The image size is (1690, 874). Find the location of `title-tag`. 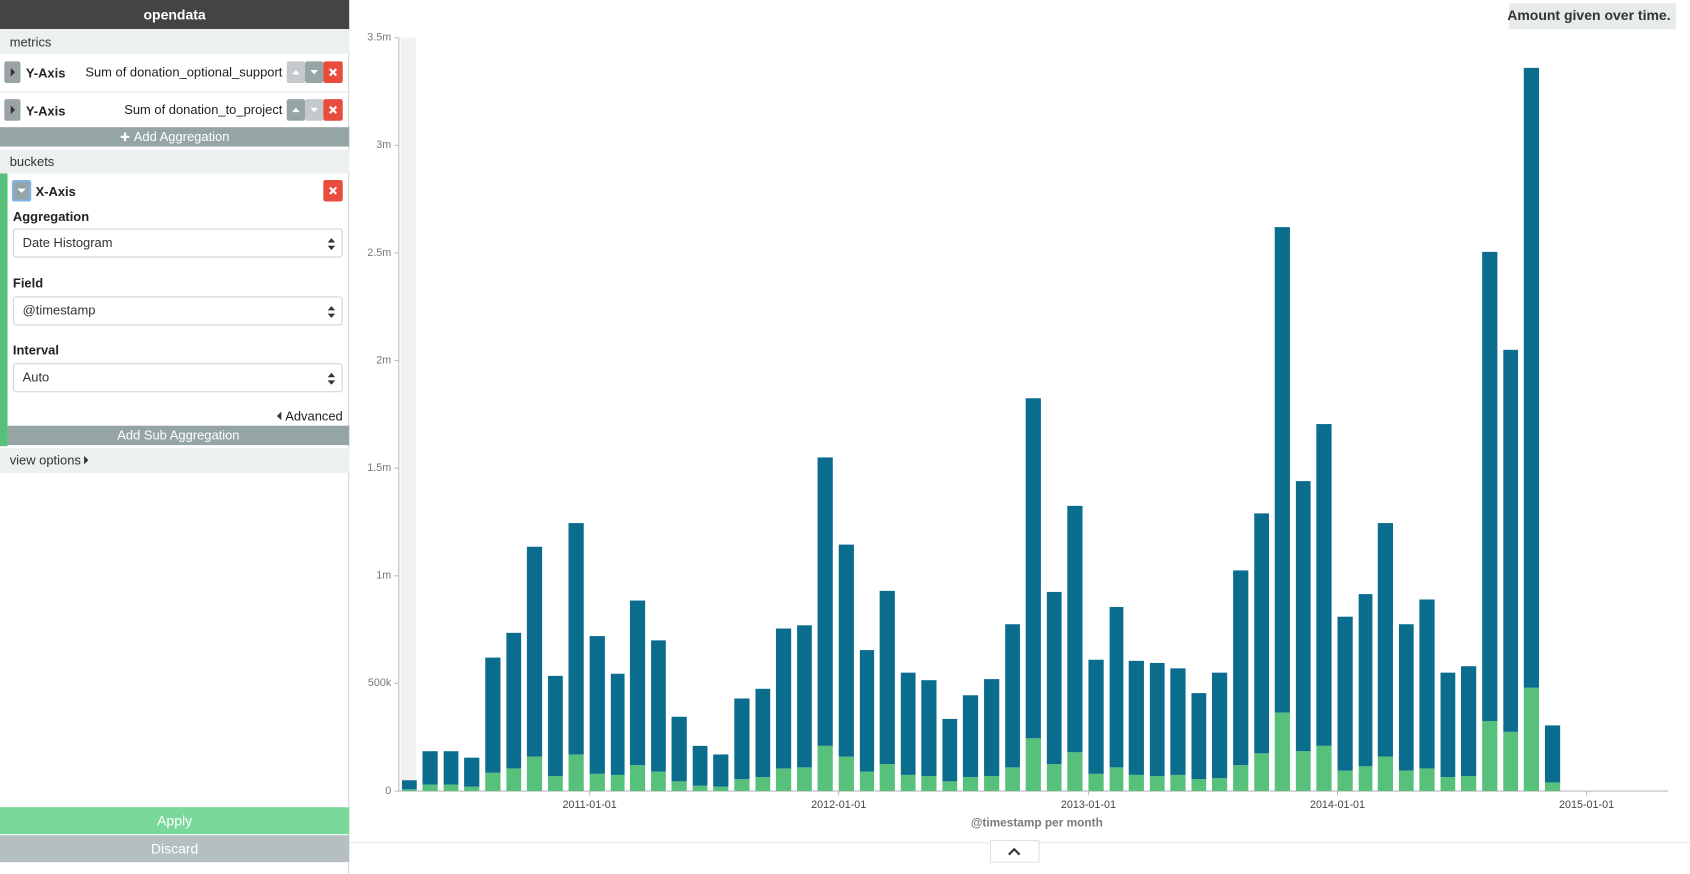

title-tag is located at coordinates (1592, 16).